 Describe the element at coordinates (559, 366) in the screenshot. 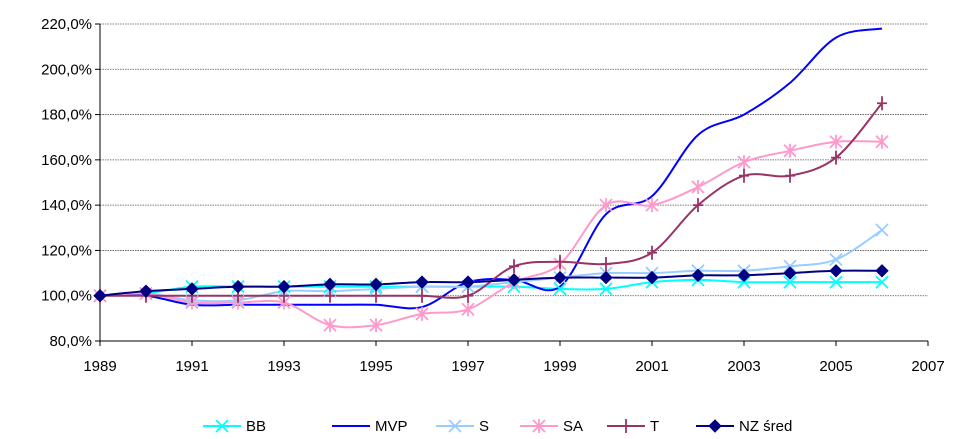

I see `x-tick-label: 1999` at that location.